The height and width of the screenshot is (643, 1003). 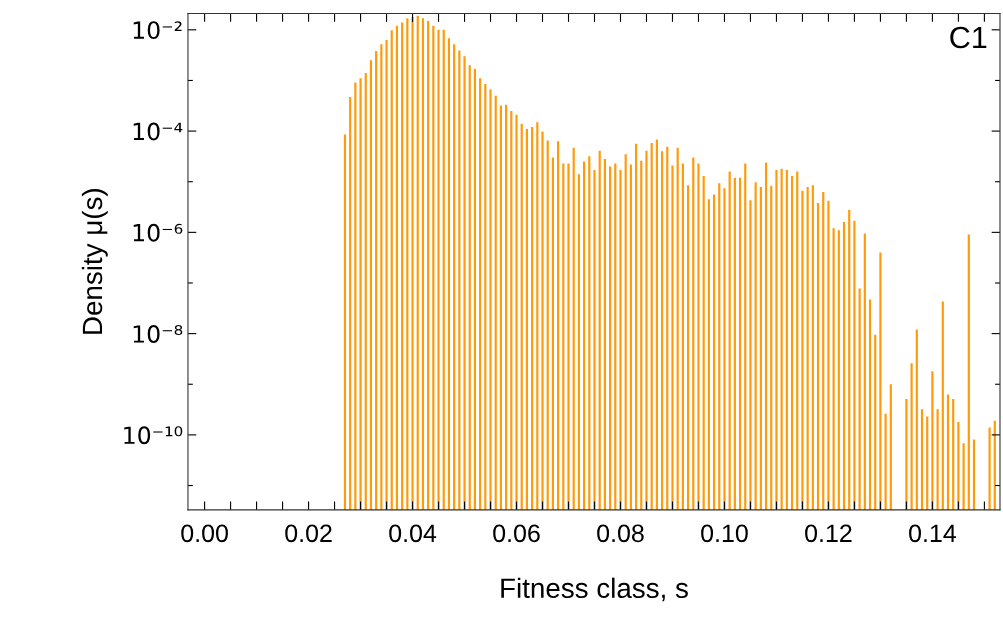 What do you see at coordinates (157, 30) in the screenshot?
I see `y-tick-label: 10⁻²` at bounding box center [157, 30].